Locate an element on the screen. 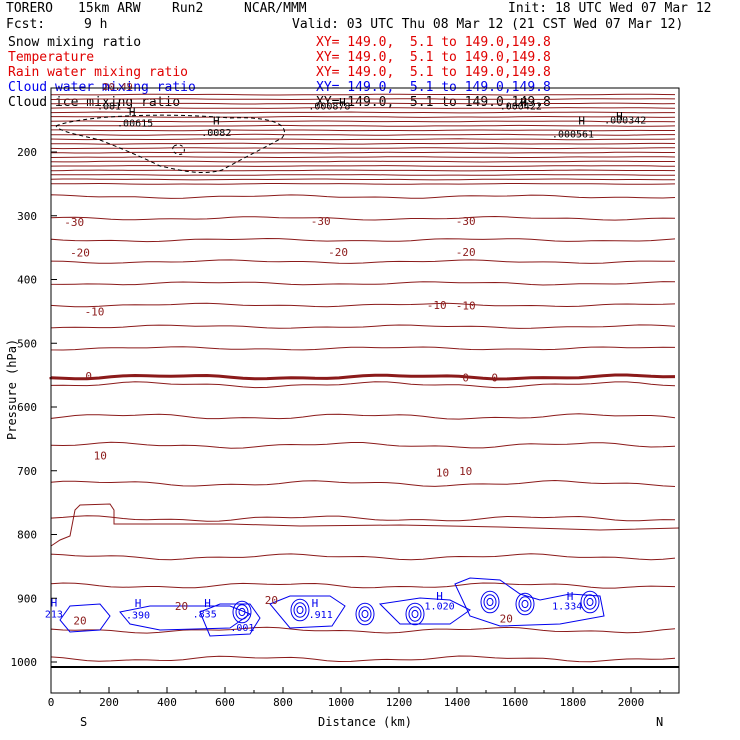 The height and width of the screenshot is (740, 740). temperature-label: 20 is located at coordinates (506, 619).